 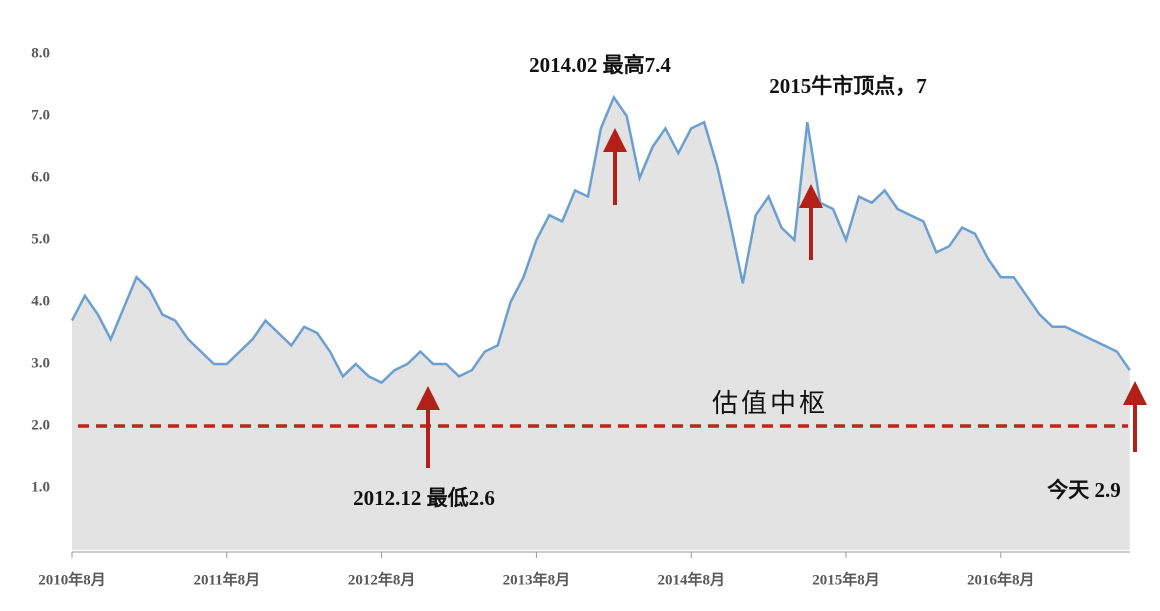 I want to click on y-tick-label: 1.0, so click(x=40, y=487).